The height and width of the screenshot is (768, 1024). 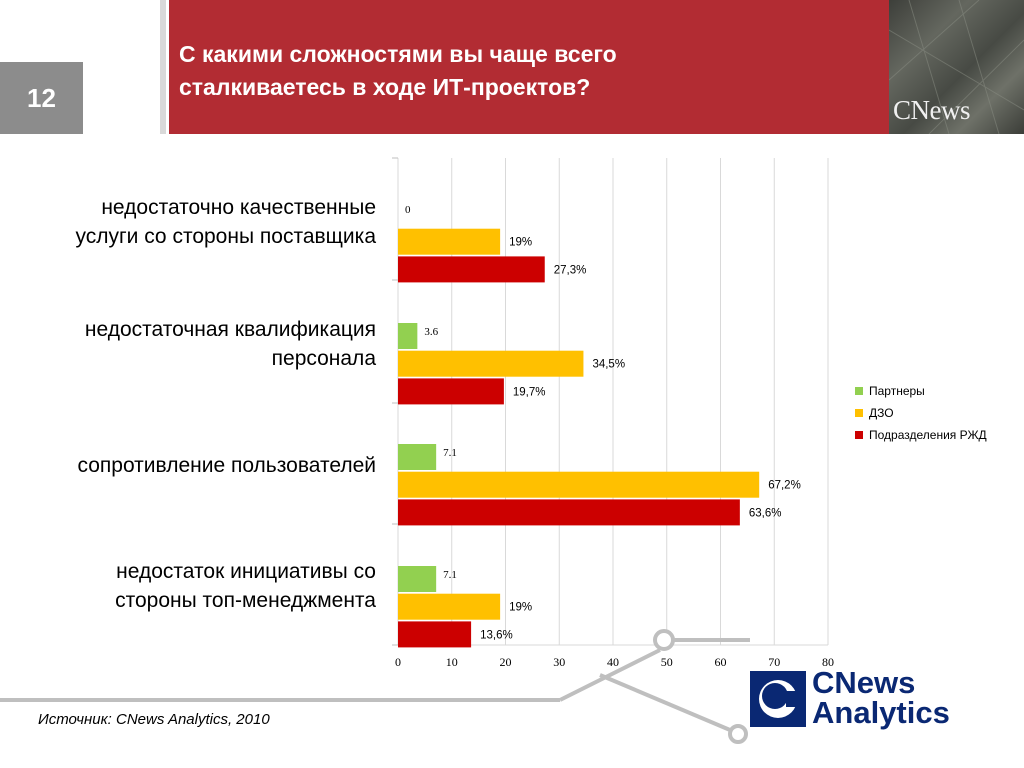 What do you see at coordinates (765, 513) in the screenshot?
I see `data-label-2-2: 63,6%` at bounding box center [765, 513].